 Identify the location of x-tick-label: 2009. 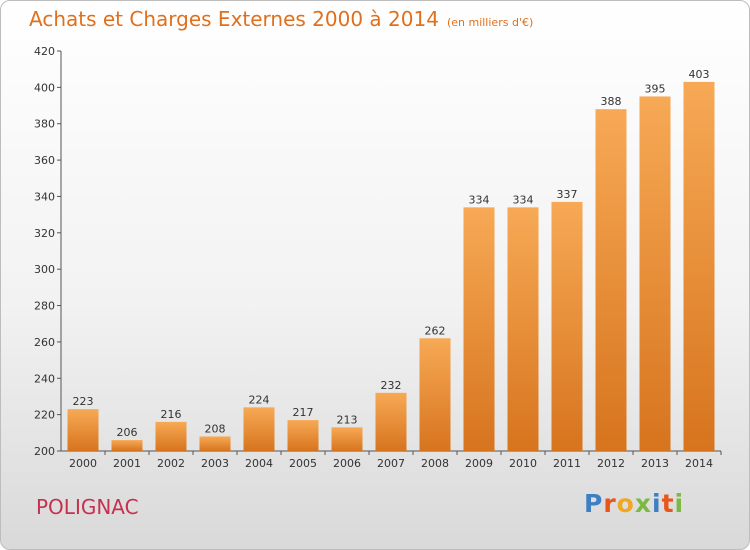
(479, 463).